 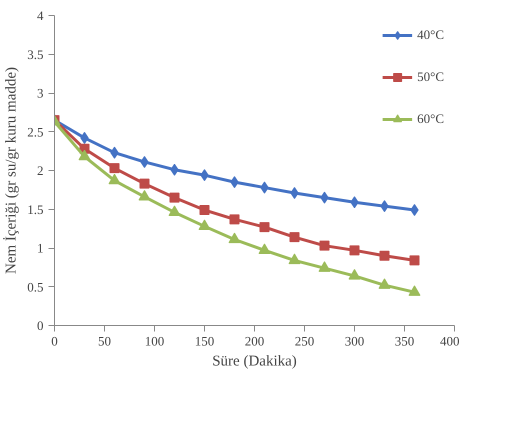 I want to click on legend-label: 50°C, so click(x=430, y=77).